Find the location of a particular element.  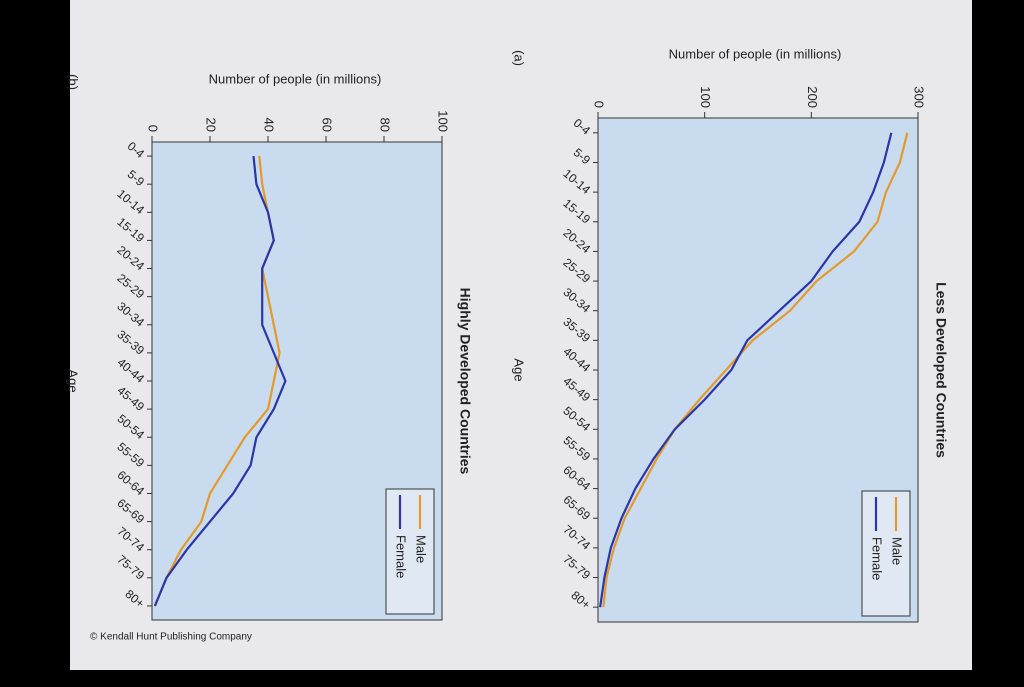

series-line is located at coordinates (220, 381).